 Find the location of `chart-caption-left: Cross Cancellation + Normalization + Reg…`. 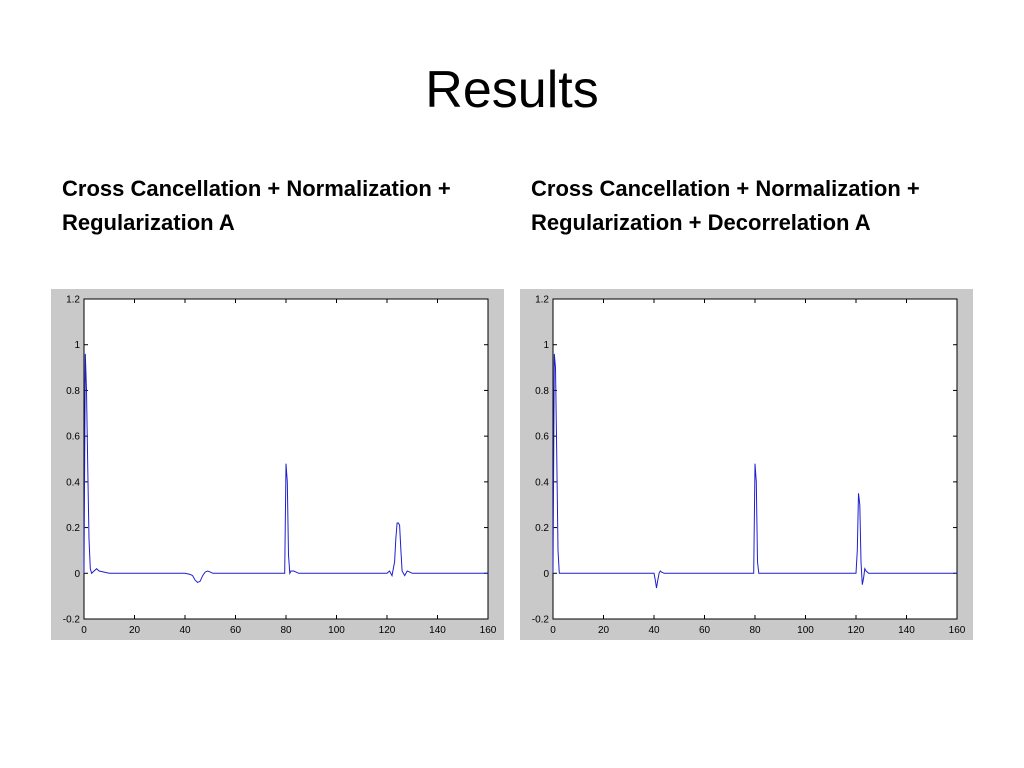

chart-caption-left: Cross Cancellation + Normalization + Reg… is located at coordinates (287, 206).